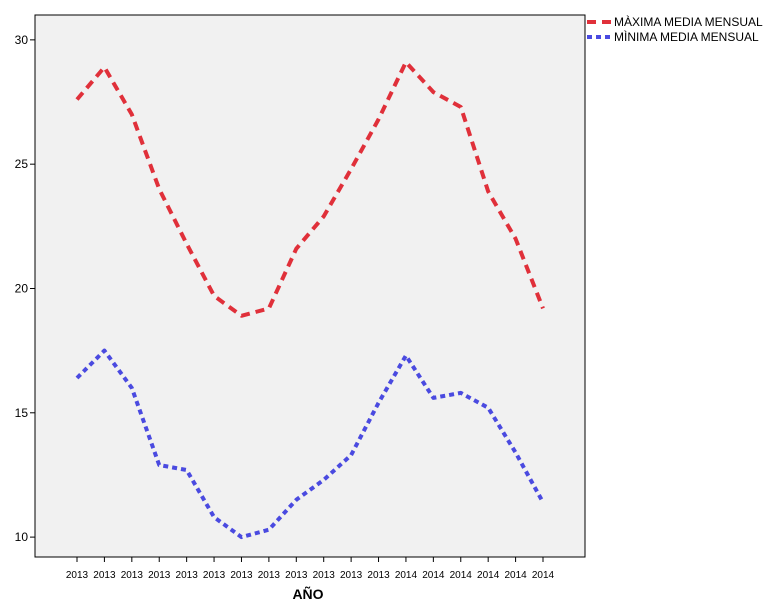  I want to click on legend-label-0: MÀXIMA MEDIA MENSUAL, so click(688, 21).